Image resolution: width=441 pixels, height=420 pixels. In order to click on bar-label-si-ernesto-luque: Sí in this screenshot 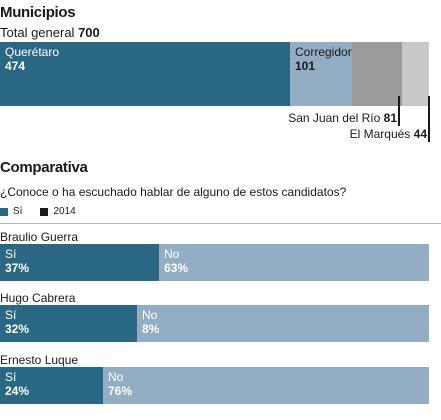, I will do `click(11, 377)`.